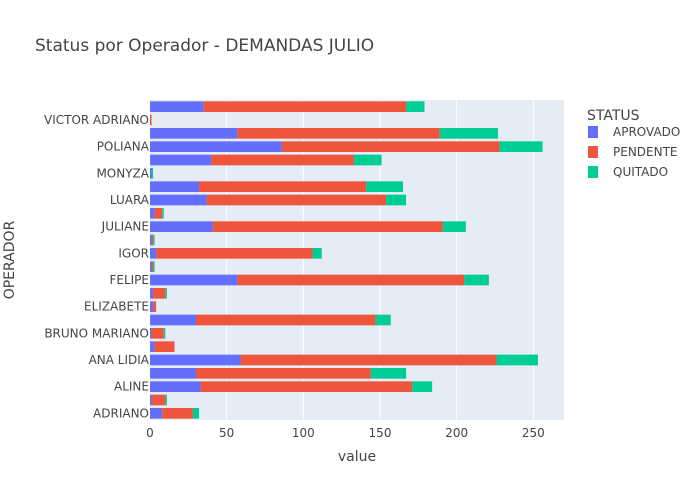  Describe the element at coordinates (357, 457) in the screenshot. I see `x-axis-title: value` at that location.